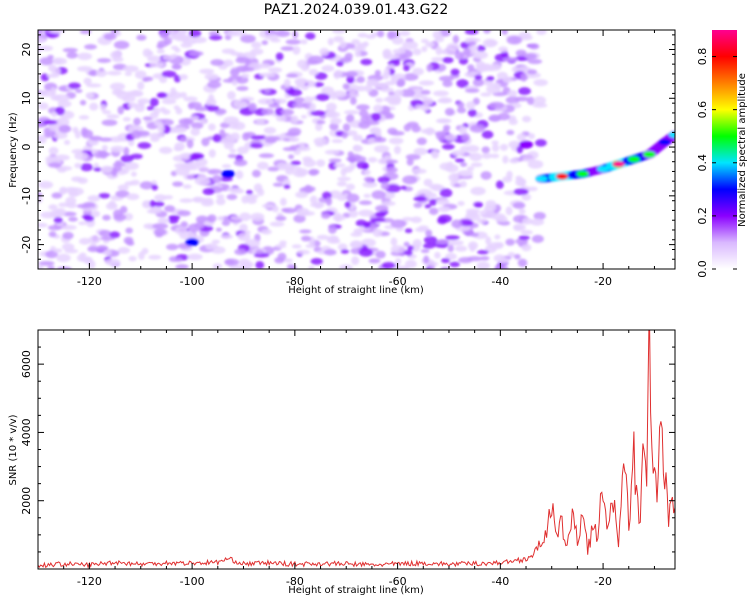 The height and width of the screenshot is (600, 750). I want to click on colorbar-tick-label: 0.0, so click(702, 269).